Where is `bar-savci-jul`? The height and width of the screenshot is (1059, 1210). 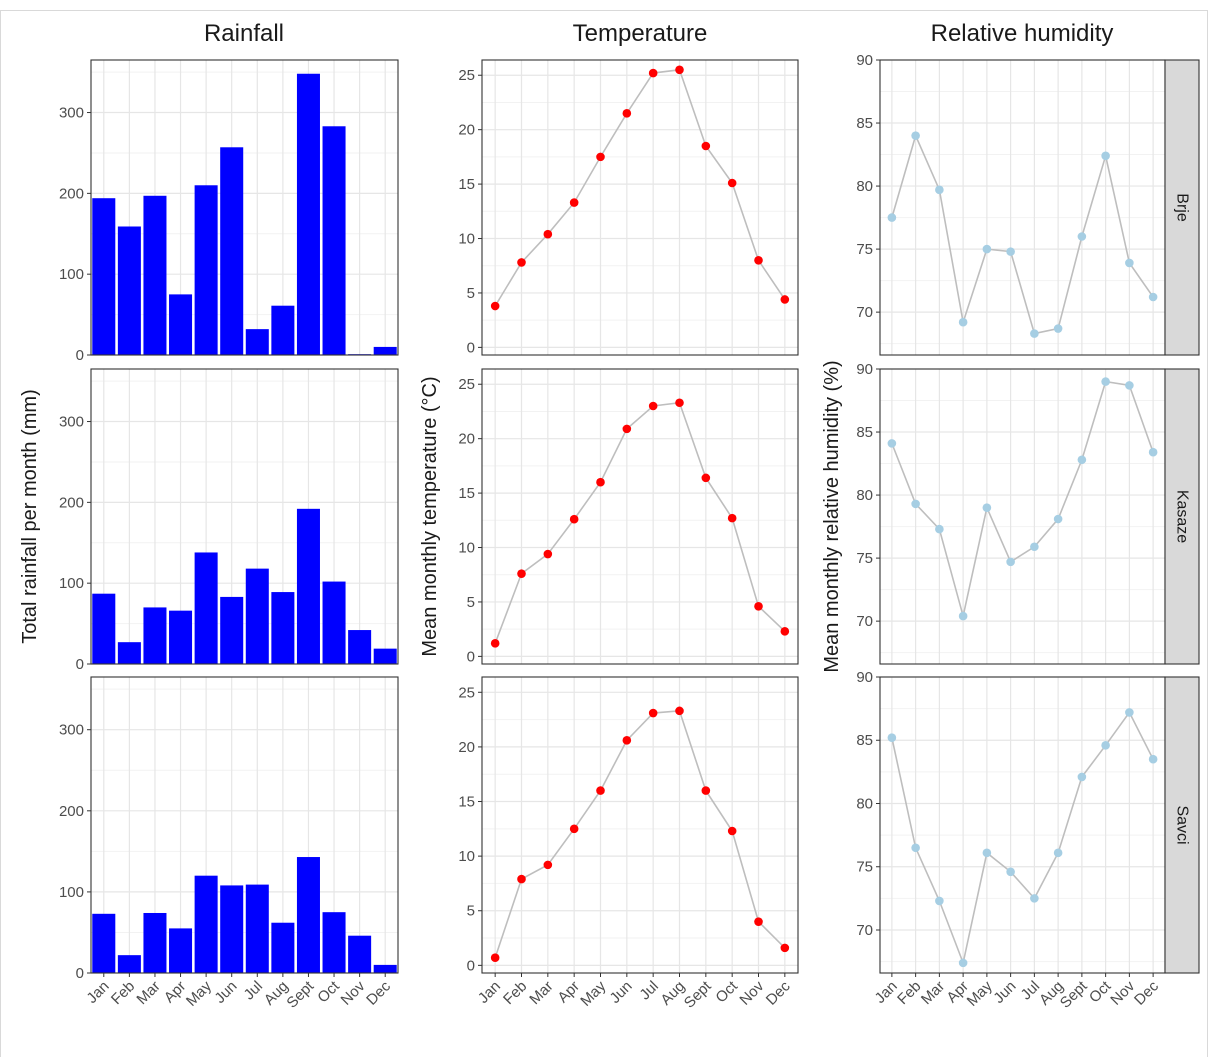 bar-savci-jul is located at coordinates (257, 928).